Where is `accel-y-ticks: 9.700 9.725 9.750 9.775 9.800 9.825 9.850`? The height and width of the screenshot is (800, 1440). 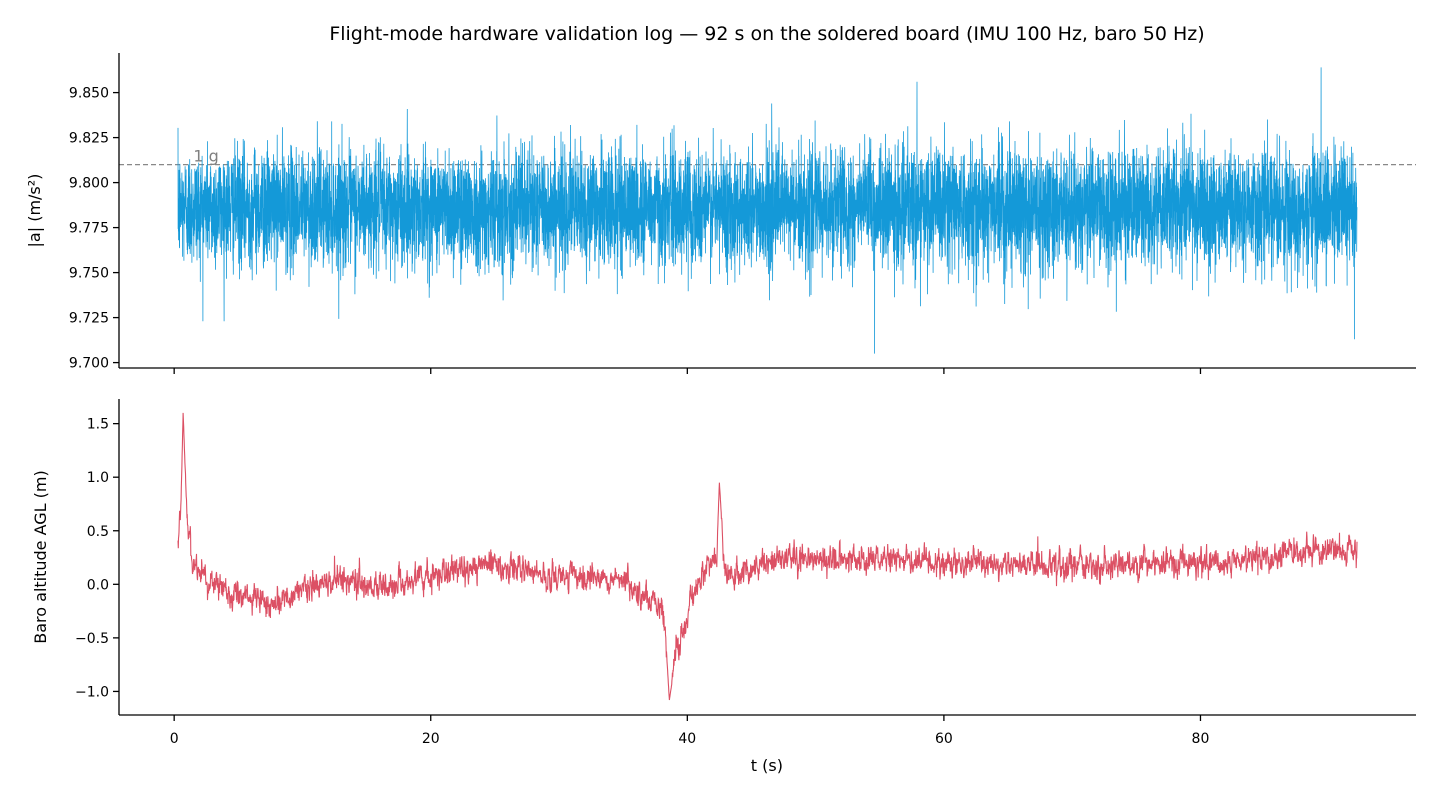 accel-y-ticks: 9.700 9.725 9.750 9.775 9.800 9.825 9.850 is located at coordinates (94, 229).